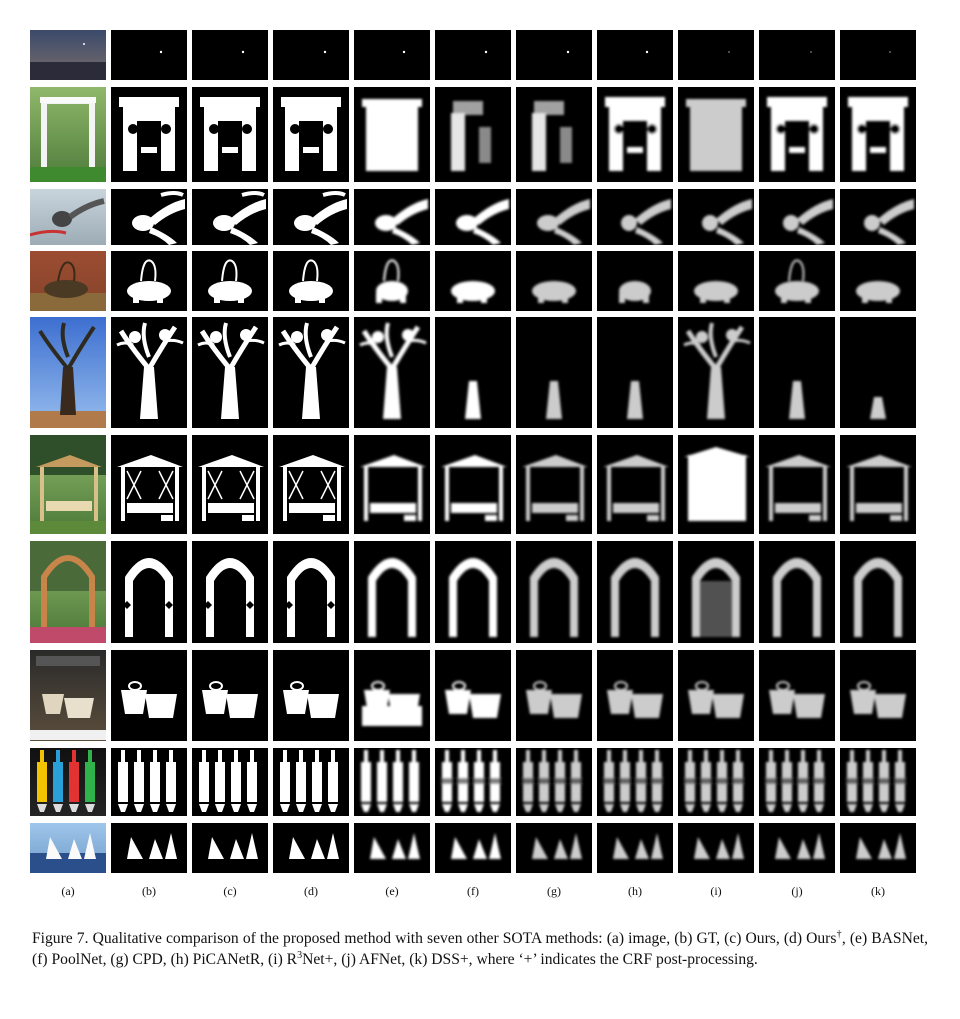  Describe the element at coordinates (68, 281) in the screenshot. I see `input-image-basket` at that location.